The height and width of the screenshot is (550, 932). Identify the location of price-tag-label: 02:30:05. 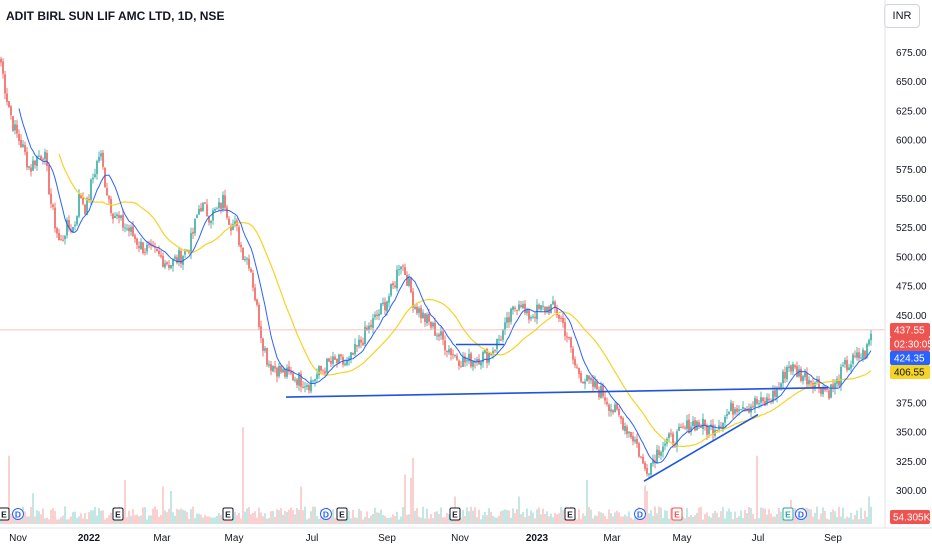
(913, 345).